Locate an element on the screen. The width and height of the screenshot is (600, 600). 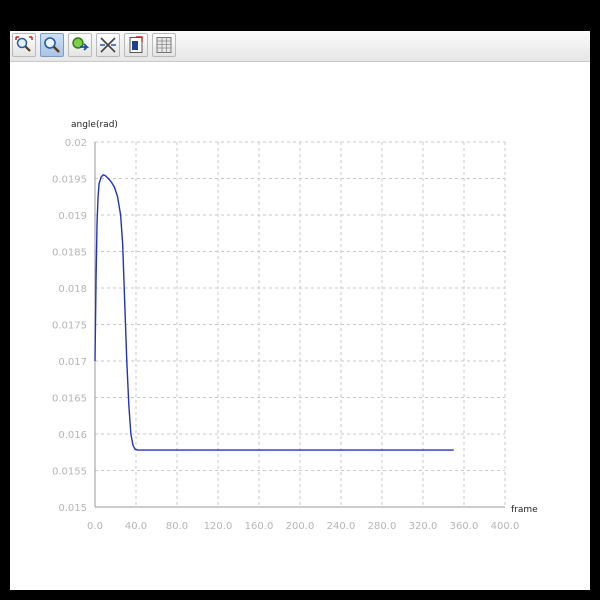
x-tick-label: 320.0 is located at coordinates (423, 526).